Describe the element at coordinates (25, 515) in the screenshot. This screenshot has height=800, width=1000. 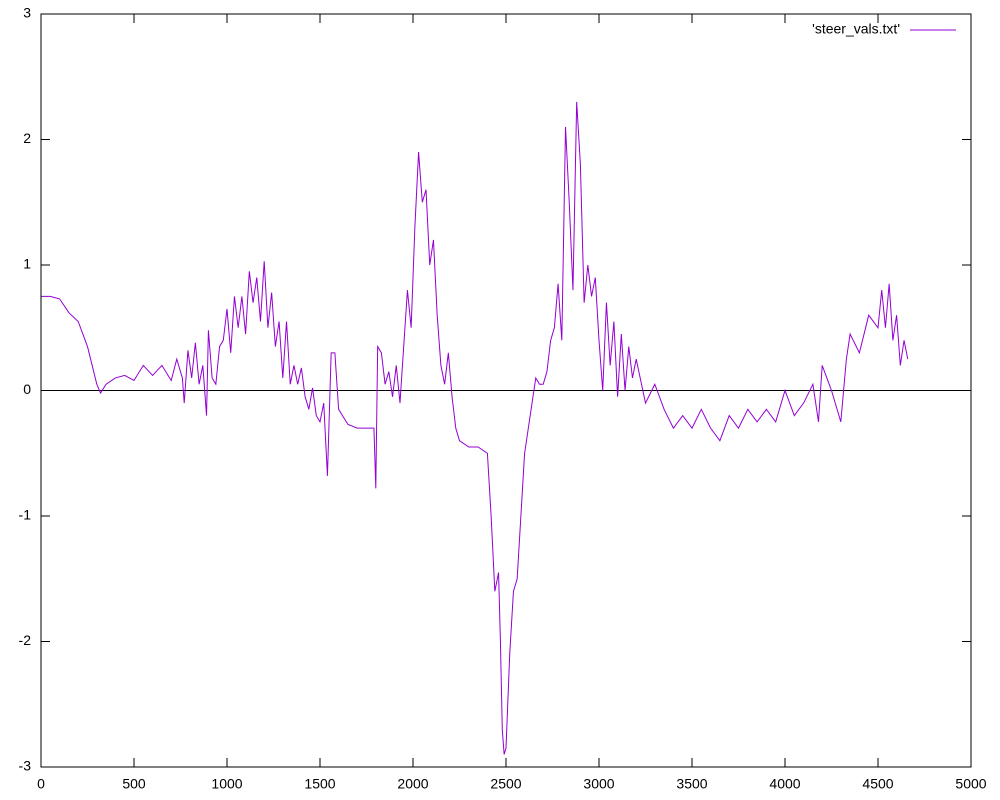
I see `y-tick-label: -1` at that location.